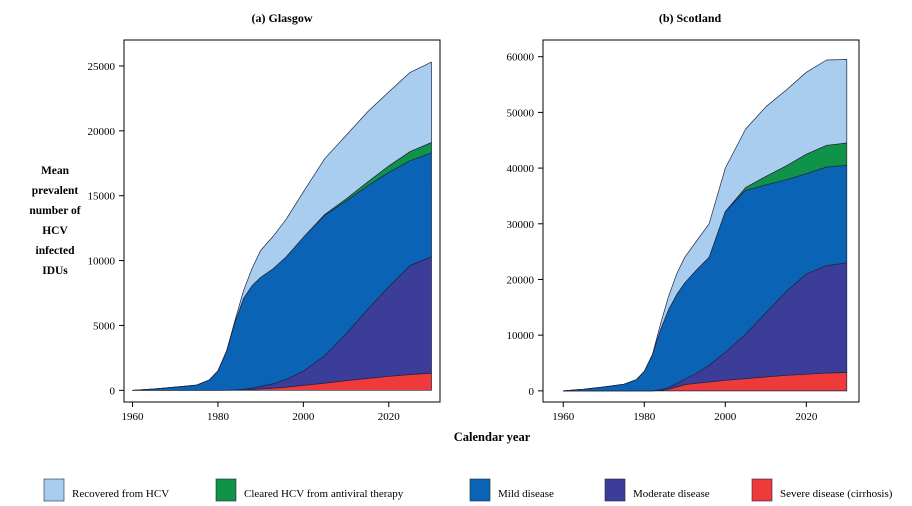 Image resolution: width=912 pixels, height=506 pixels. I want to click on legend-item-moderate: Moderate disease, so click(657, 490).